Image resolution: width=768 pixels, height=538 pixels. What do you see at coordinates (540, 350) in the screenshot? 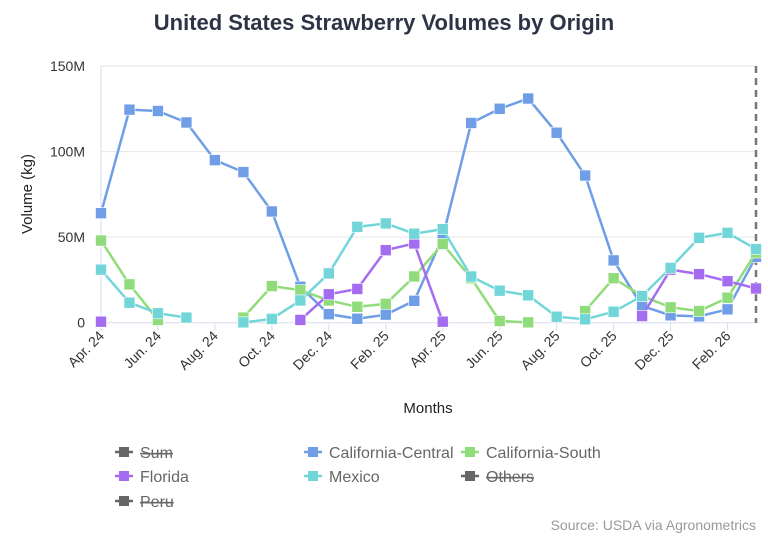
I see `x-tick-label: Aug. 25` at bounding box center [540, 350].